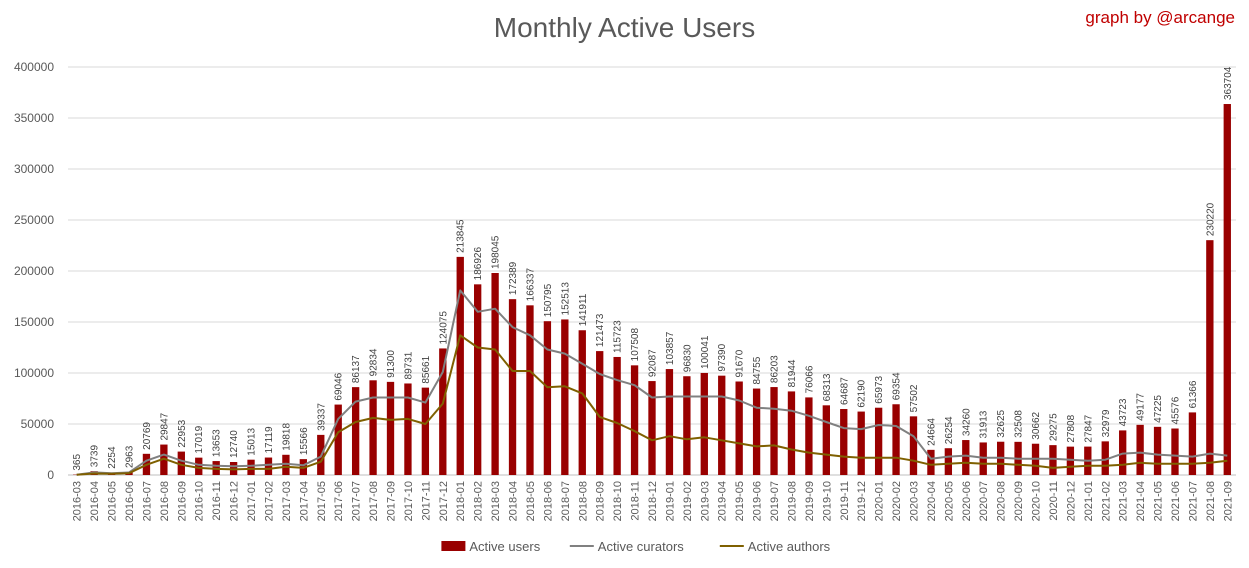  What do you see at coordinates (1158, 409) in the screenshot?
I see `data-label: 47225` at bounding box center [1158, 409].